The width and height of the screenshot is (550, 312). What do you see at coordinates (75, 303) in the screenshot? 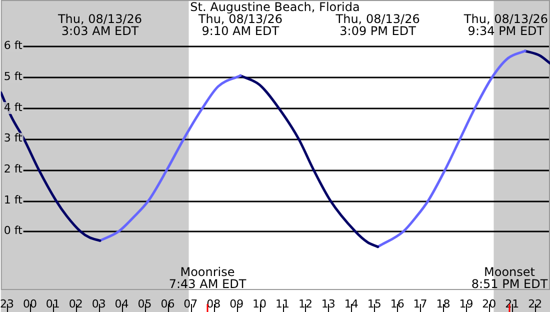
I see `x-tick-label: 02` at bounding box center [75, 303].